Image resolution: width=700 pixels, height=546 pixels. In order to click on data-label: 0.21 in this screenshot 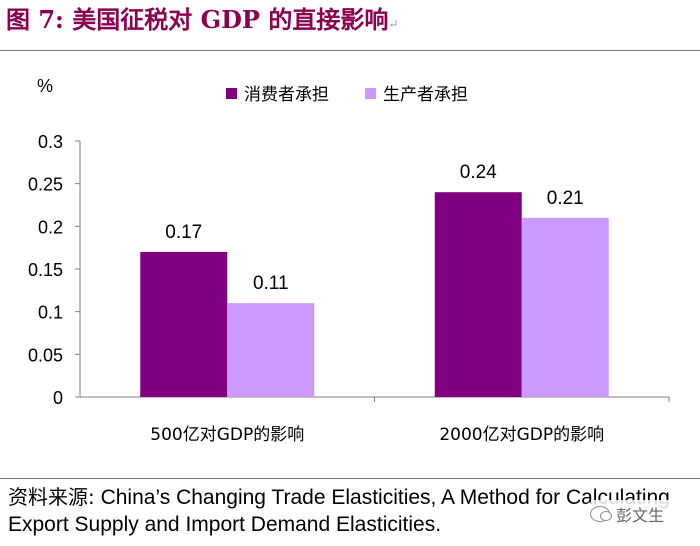, I will do `click(565, 198)`.